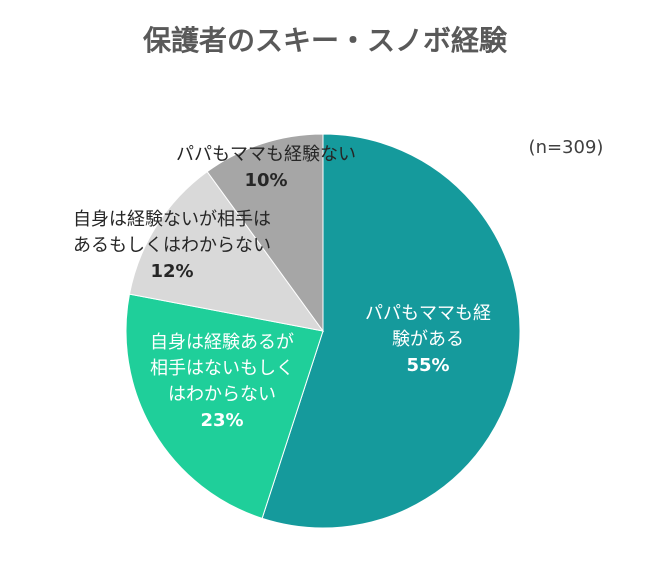 This screenshot has width=650, height=562. Describe the element at coordinates (172, 232) in the screenshot. I see `slice-label: 自身は経験ないが相手はあるもしくはわからない` at that location.